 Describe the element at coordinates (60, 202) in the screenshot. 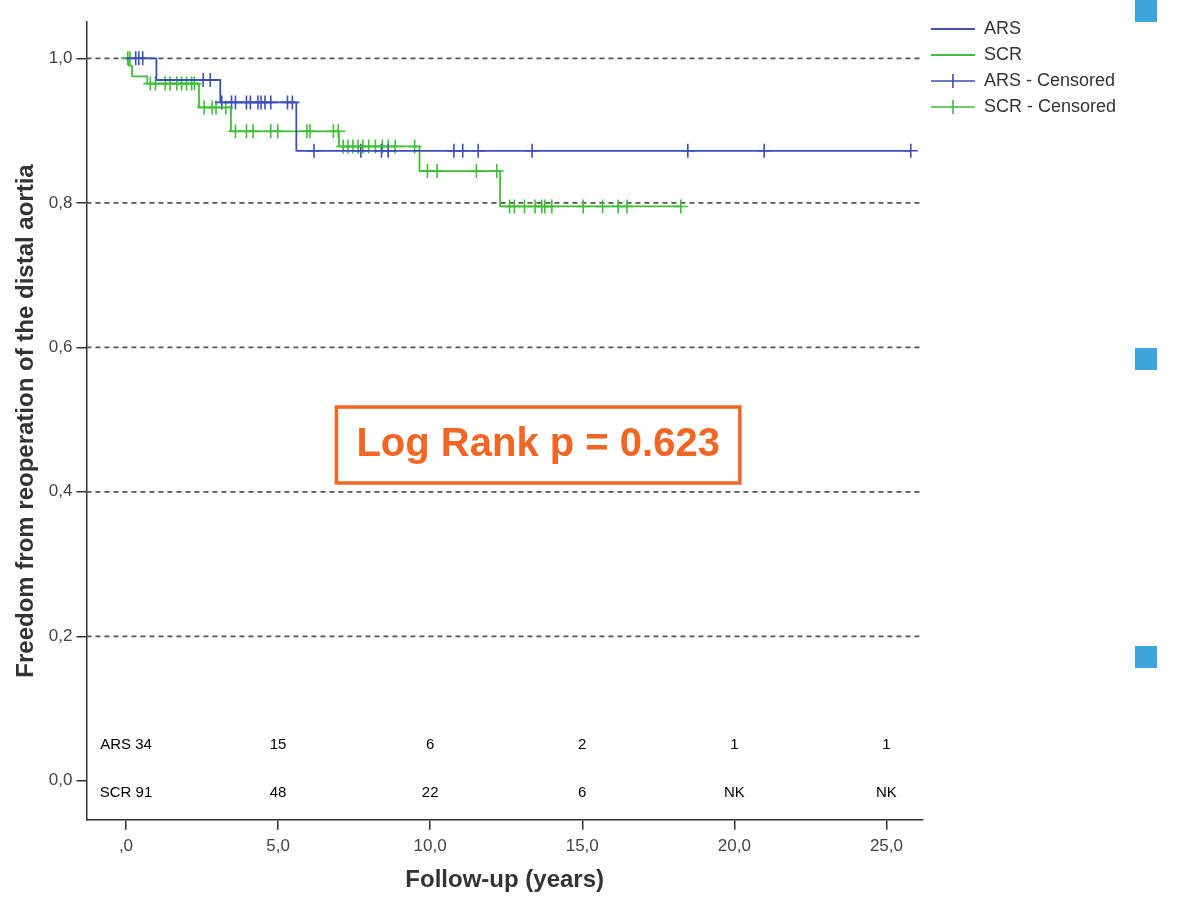

I see `y-tick-label: 0,8` at that location.